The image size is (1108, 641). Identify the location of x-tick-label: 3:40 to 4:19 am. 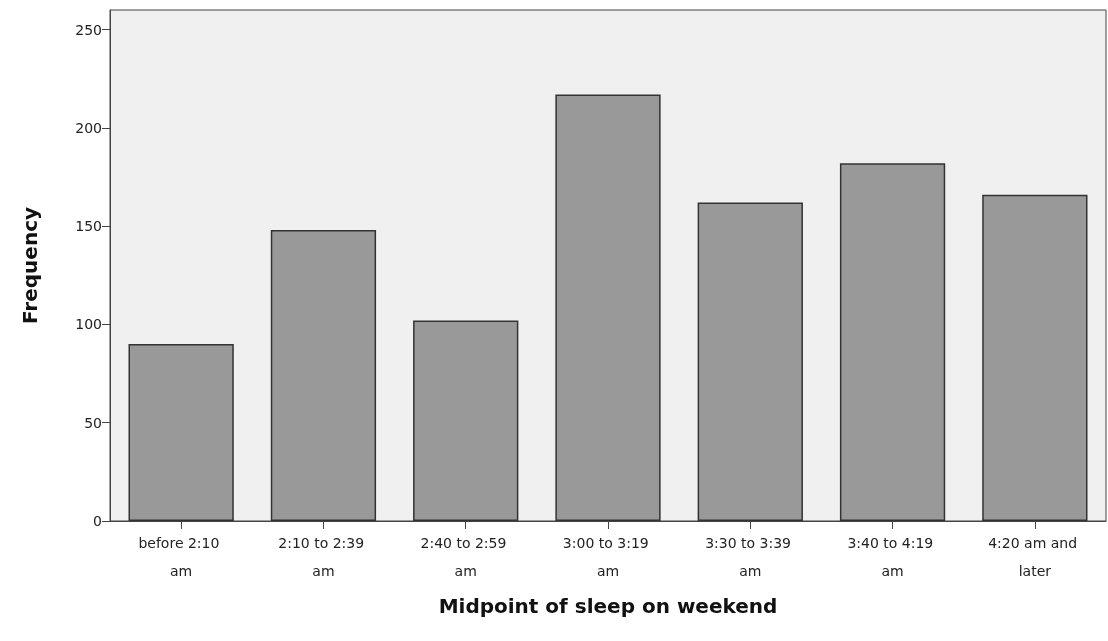
(892, 557).